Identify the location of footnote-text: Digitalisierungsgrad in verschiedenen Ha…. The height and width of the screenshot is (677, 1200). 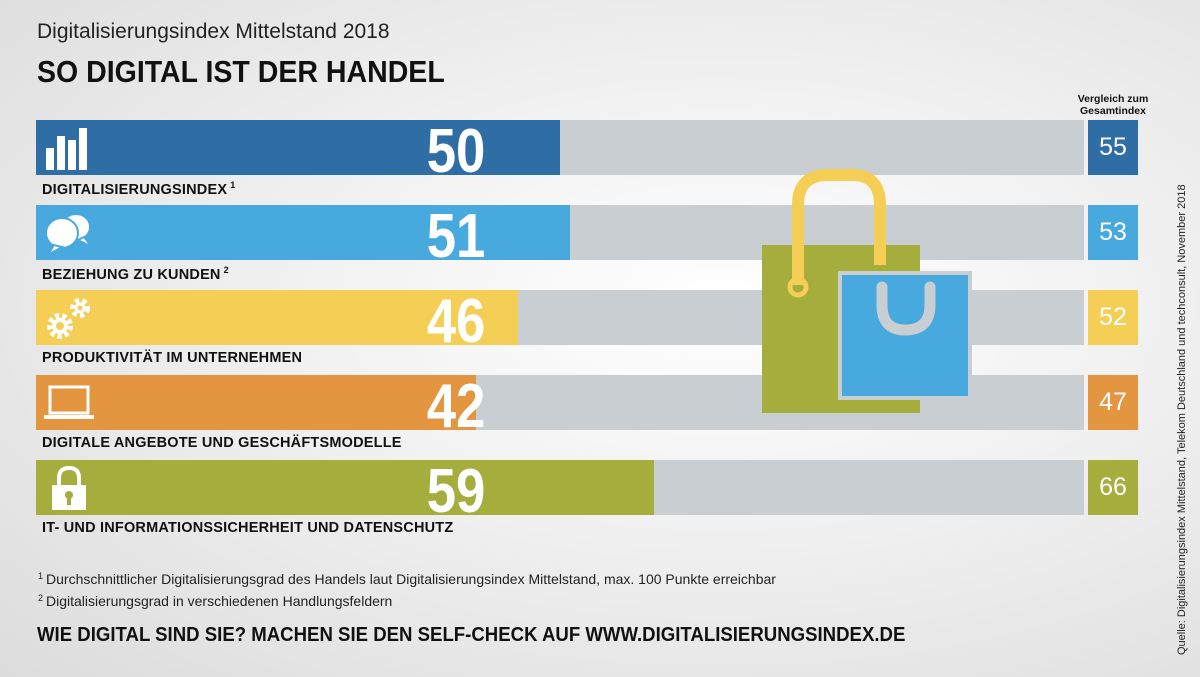
(219, 601).